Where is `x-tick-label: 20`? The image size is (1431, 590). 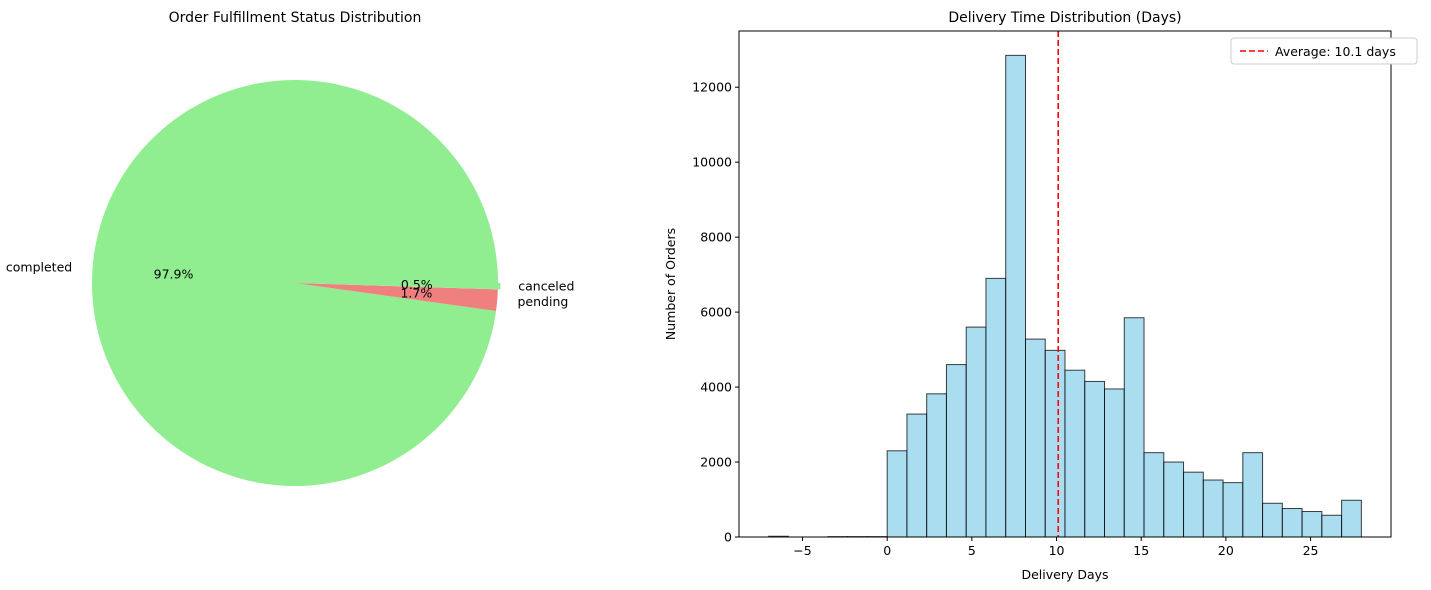 x-tick-label: 20 is located at coordinates (1226, 550).